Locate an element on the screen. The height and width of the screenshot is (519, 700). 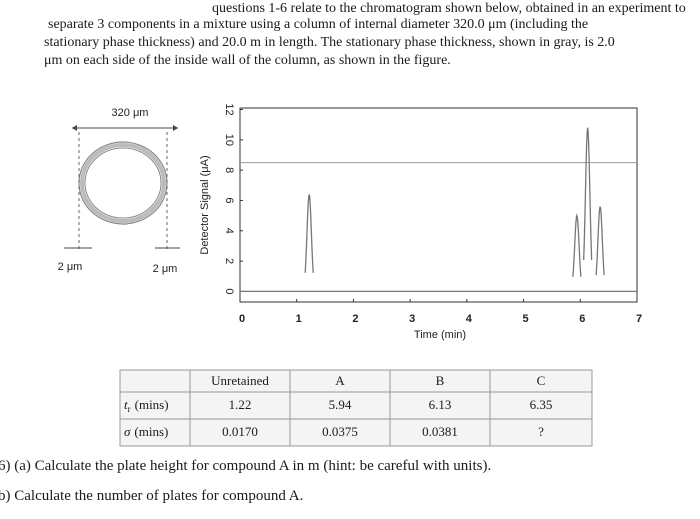
table-frame is located at coordinates (356, 408).